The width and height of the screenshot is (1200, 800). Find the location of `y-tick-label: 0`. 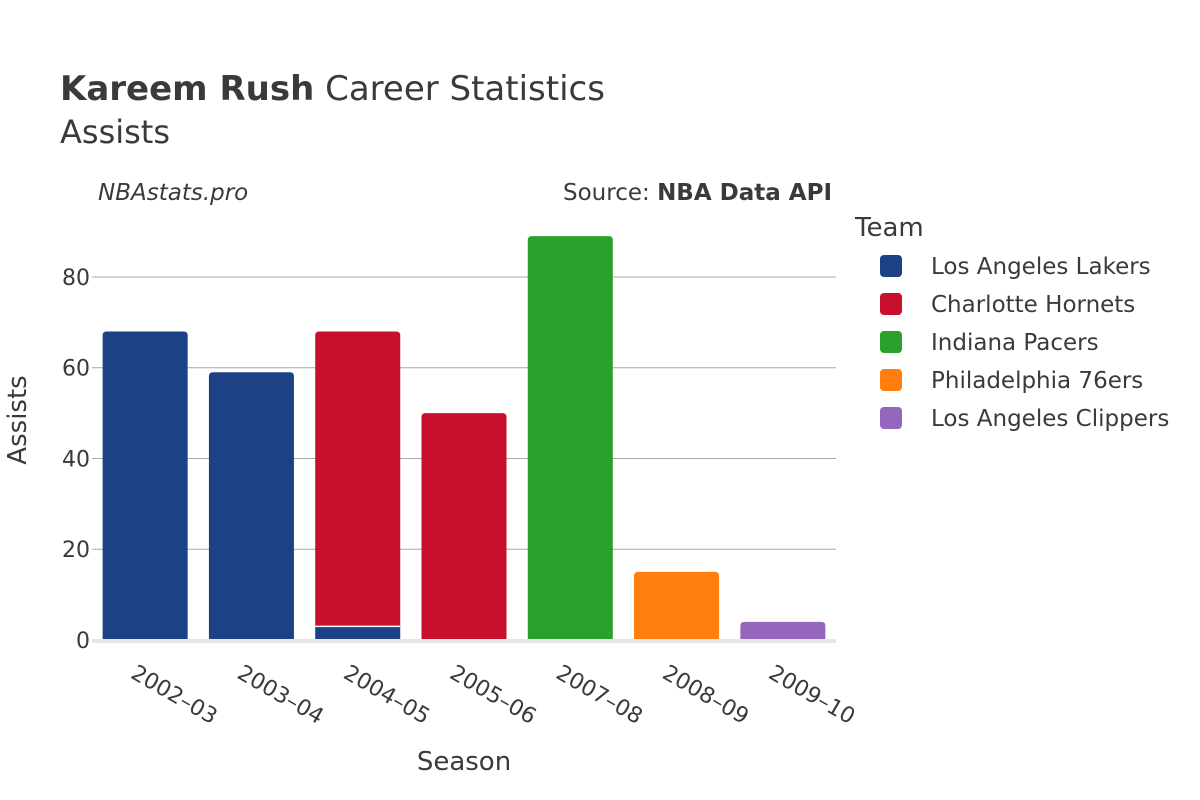

y-tick-label: 0 is located at coordinates (83, 641).